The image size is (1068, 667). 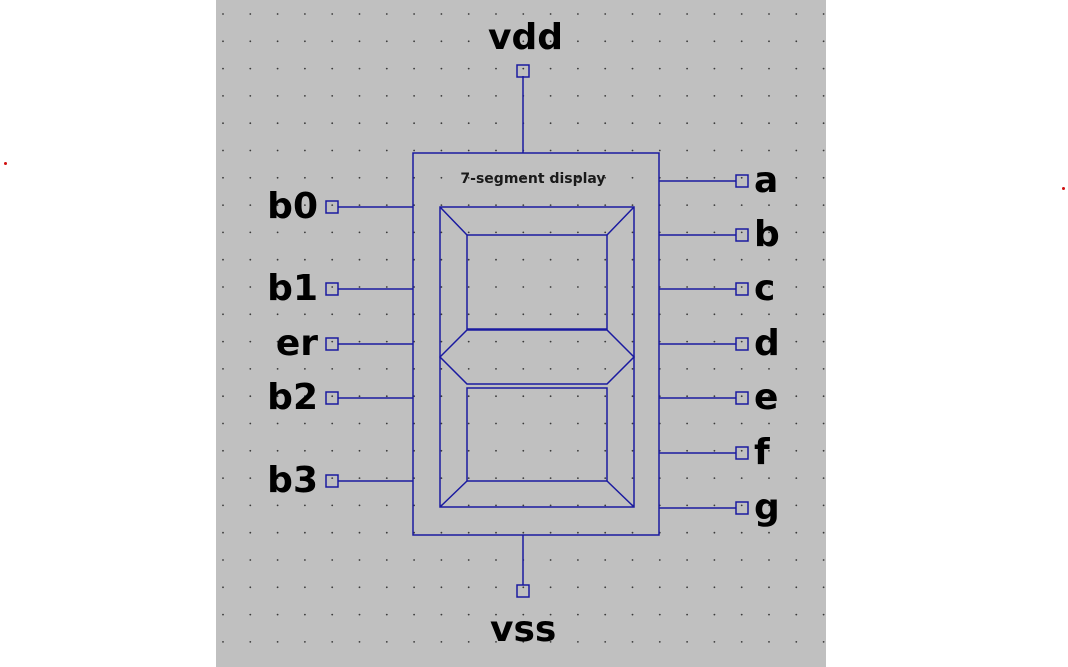 I want to click on output-pin-label: g, so click(x=767, y=507).